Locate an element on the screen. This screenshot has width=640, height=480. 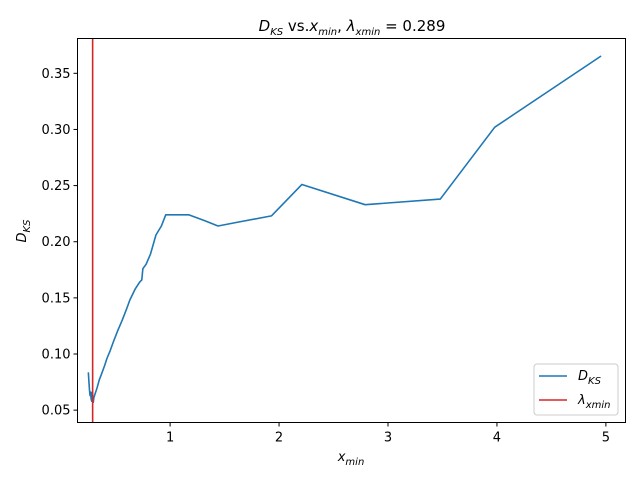
x-axis-label: xmin is located at coordinates (351, 459).